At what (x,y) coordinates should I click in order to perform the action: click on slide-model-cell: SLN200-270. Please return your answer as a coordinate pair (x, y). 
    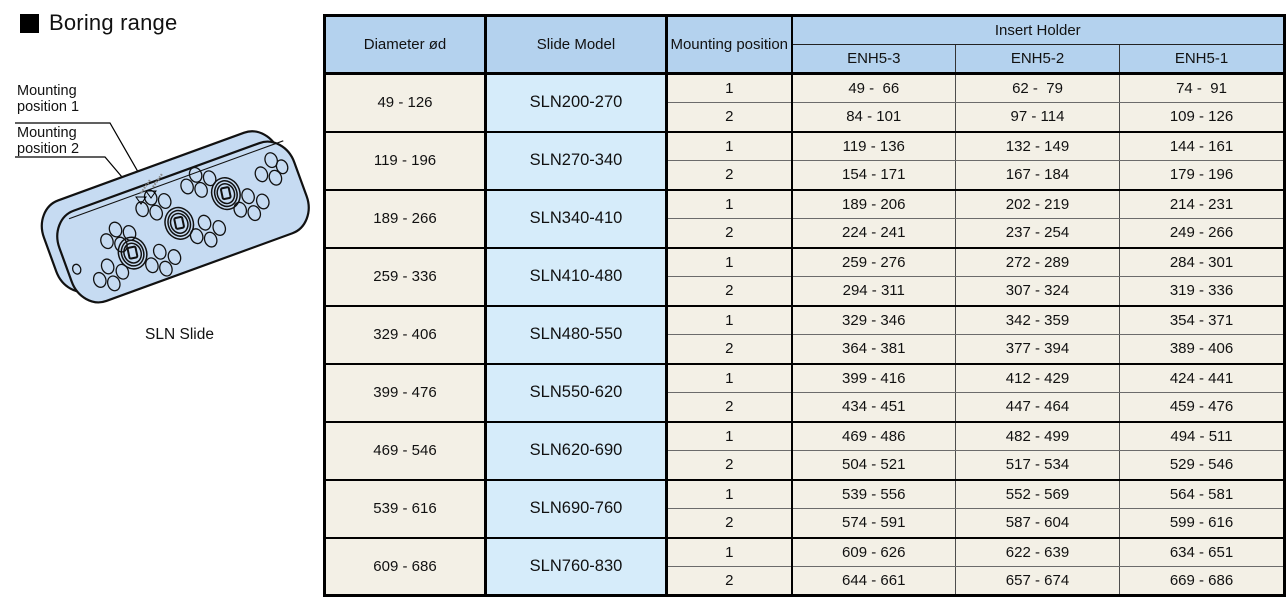
    Looking at the image, I should click on (575, 103).